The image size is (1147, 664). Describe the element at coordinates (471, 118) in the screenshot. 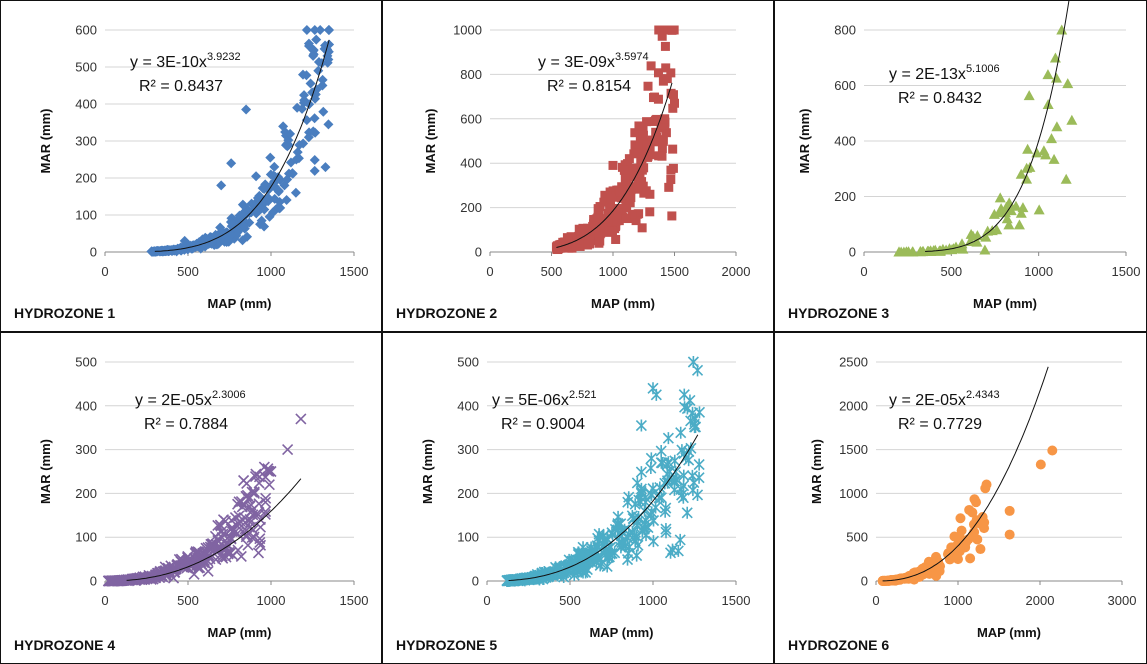

I see `y-tick-label: 600` at that location.